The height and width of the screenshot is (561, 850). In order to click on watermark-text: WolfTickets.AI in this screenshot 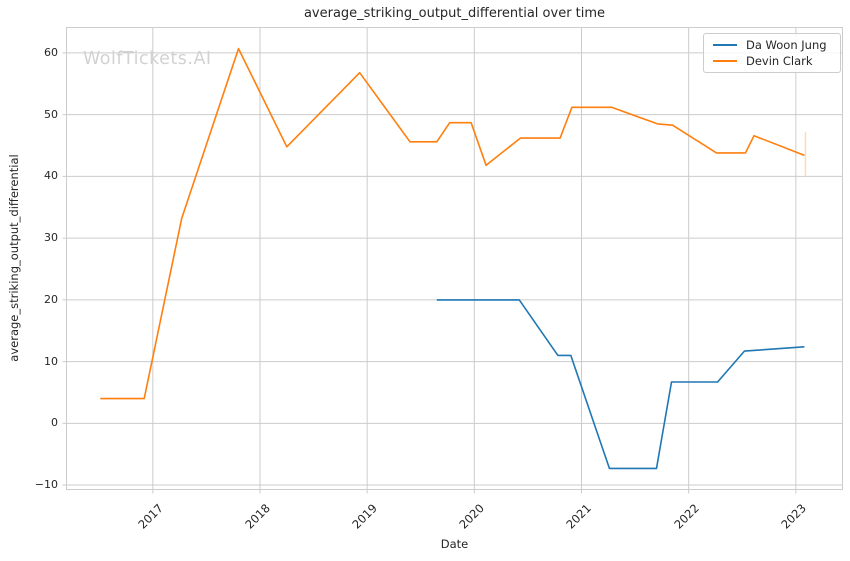, I will do `click(147, 59)`.